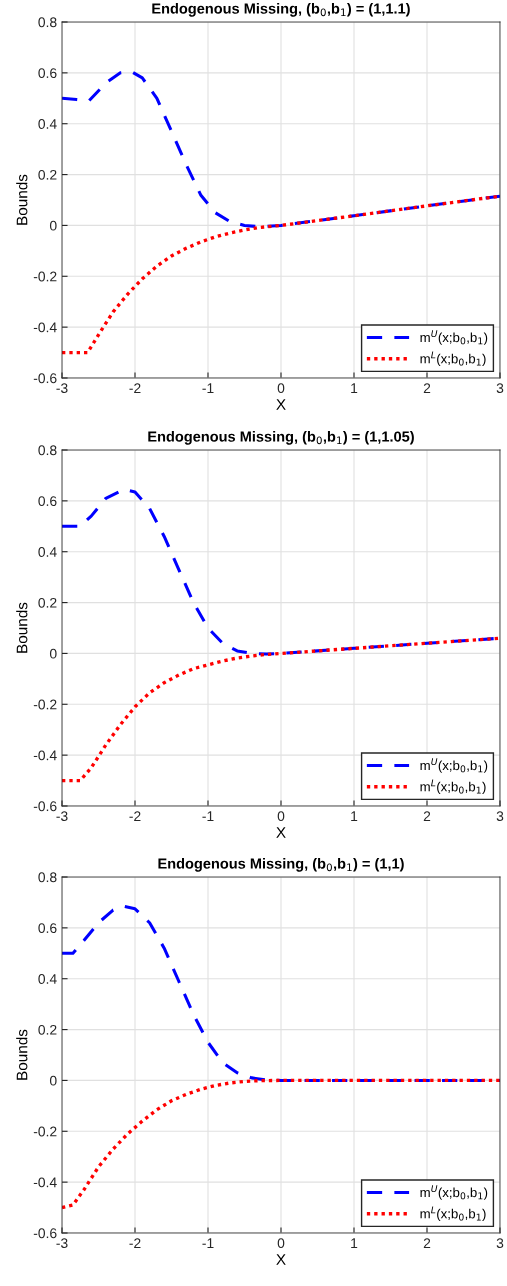 The image size is (507, 1286). I want to click on chart-title: Endogenous Missing, (b$_{0}$,b$_{1}$) = (1,1), so click(281, 865).